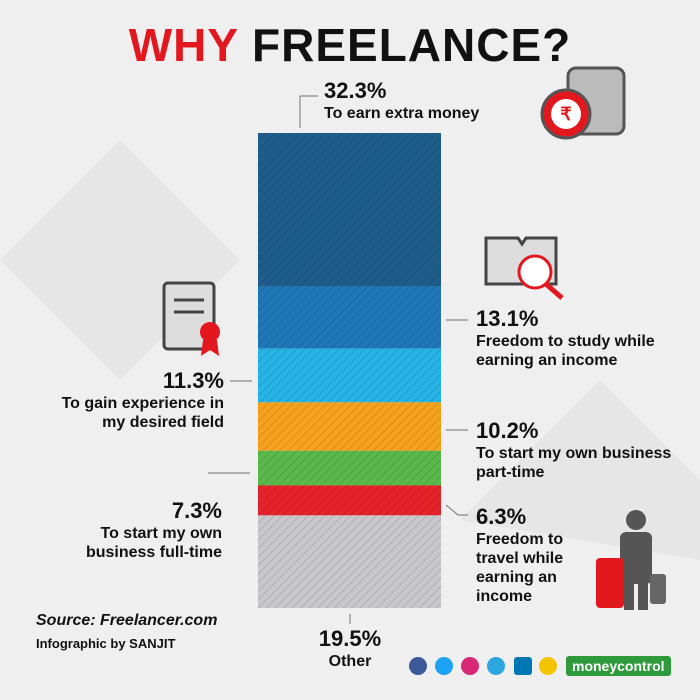  I want to click on category-label: To gain experience in my desired field, so click(142, 413).